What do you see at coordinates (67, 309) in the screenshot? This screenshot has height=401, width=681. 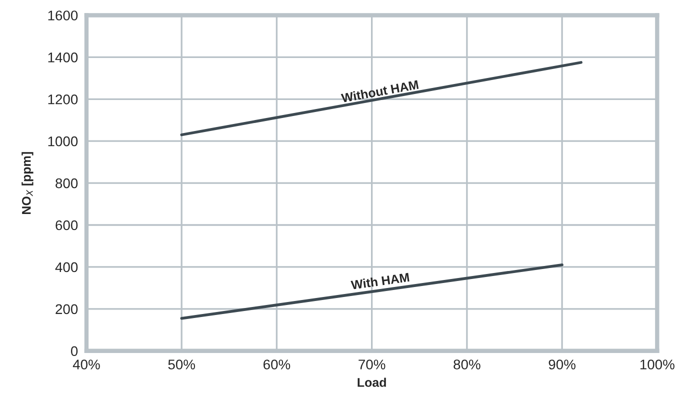 I see `y-tick-label: 200` at bounding box center [67, 309].